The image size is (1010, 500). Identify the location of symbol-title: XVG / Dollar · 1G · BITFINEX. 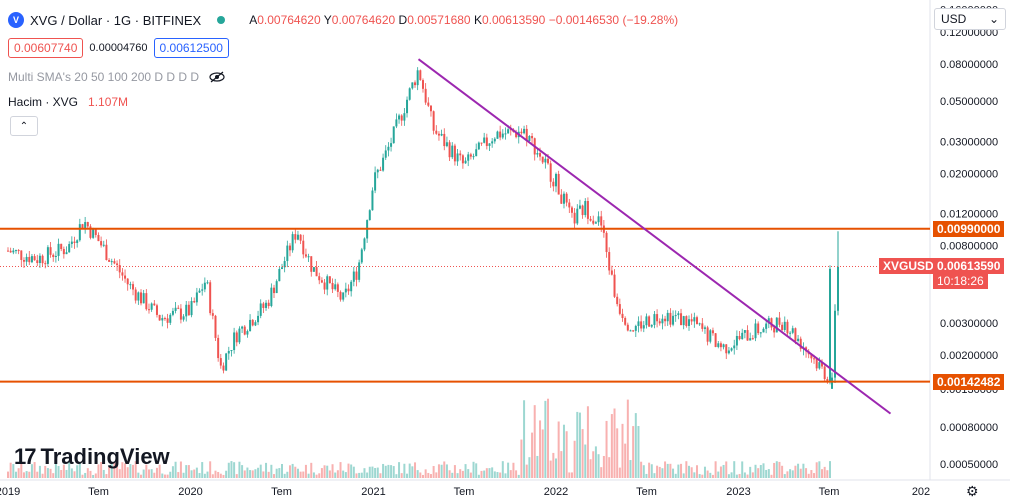
(116, 20).